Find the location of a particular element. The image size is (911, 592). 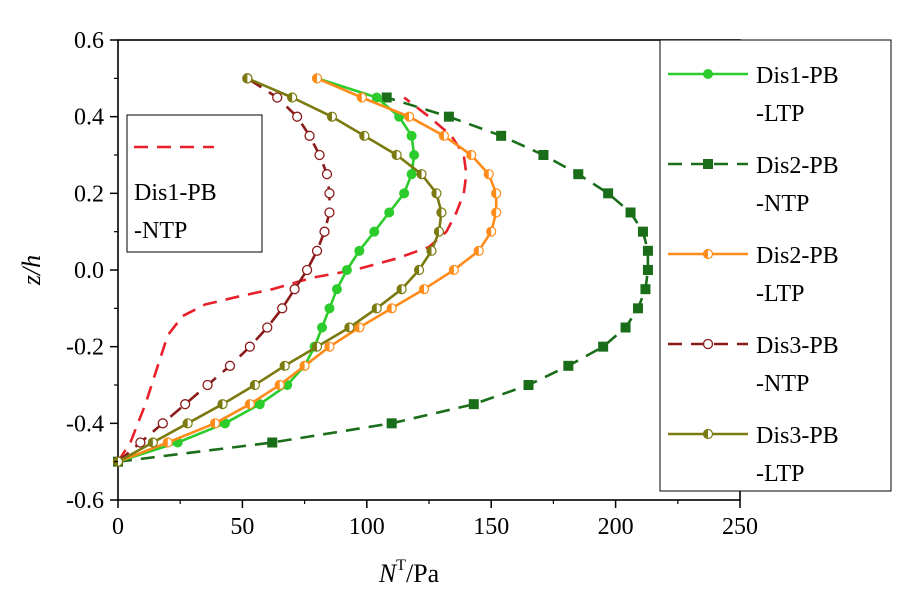

x-axis-label: NT/Pa is located at coordinates (409, 572).